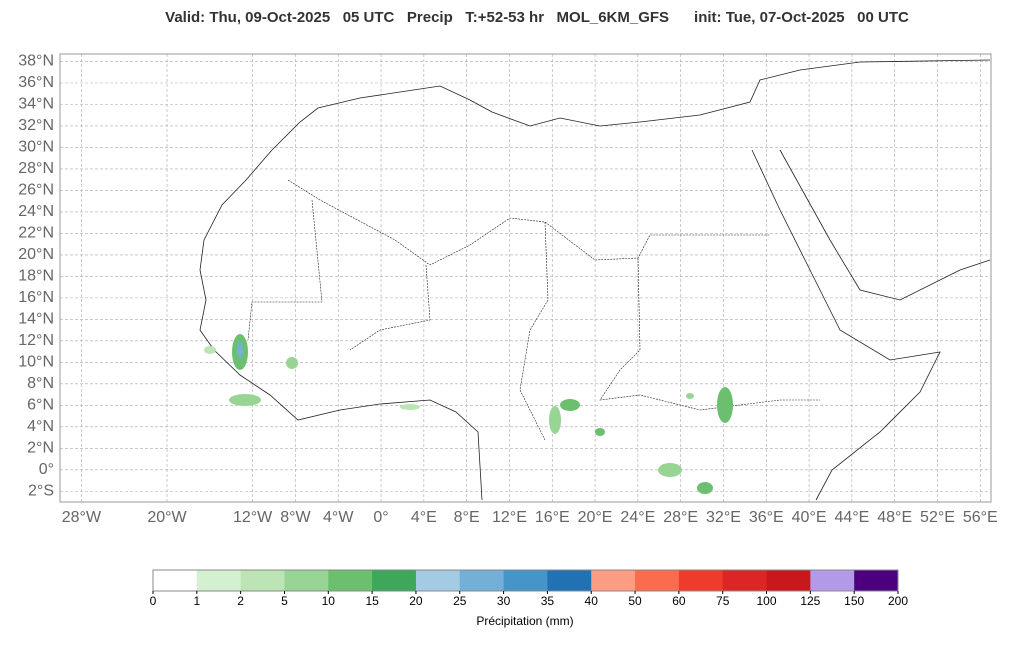 The height and width of the screenshot is (646, 1011). I want to click on colorbar-tick-label: 125, so click(810, 601).